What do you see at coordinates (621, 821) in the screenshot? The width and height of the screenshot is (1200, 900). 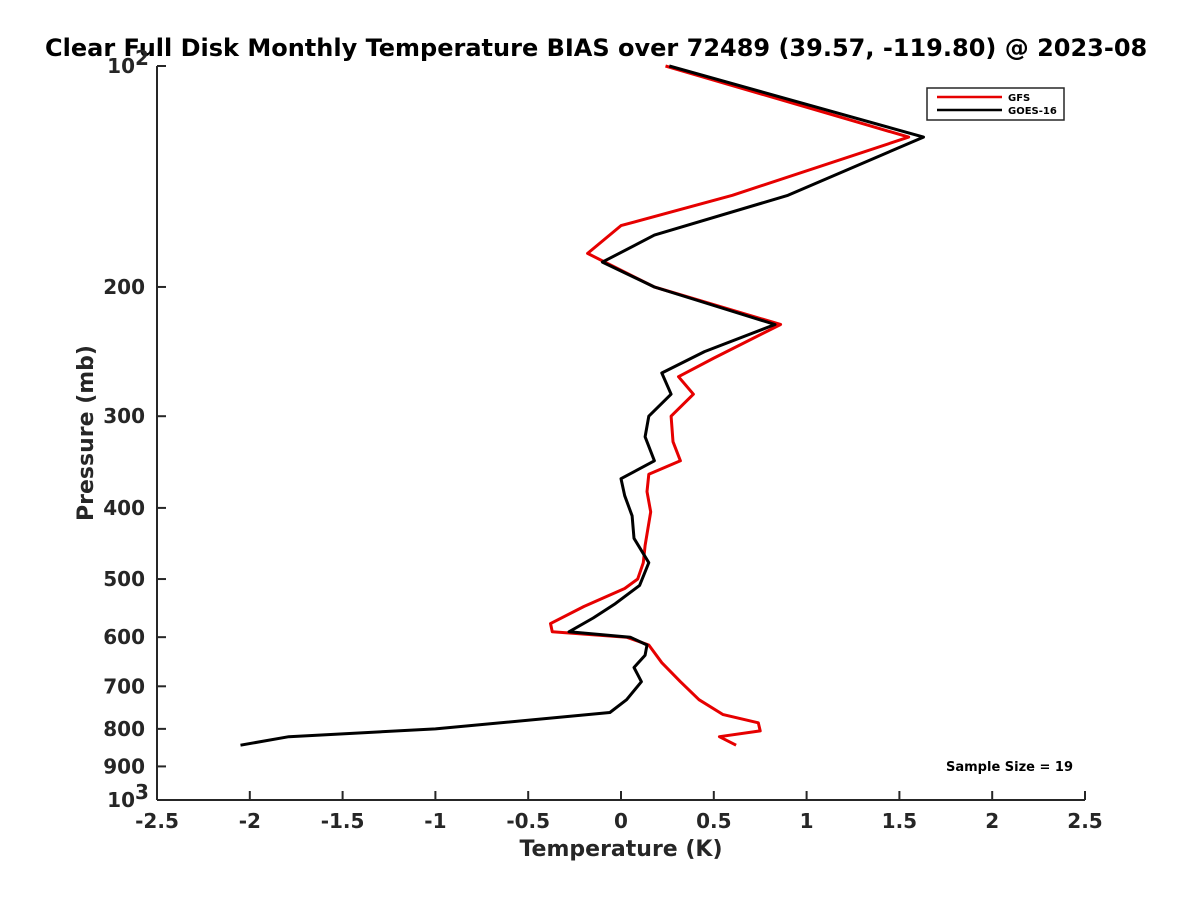 I see `x-tick-label: 0` at bounding box center [621, 821].